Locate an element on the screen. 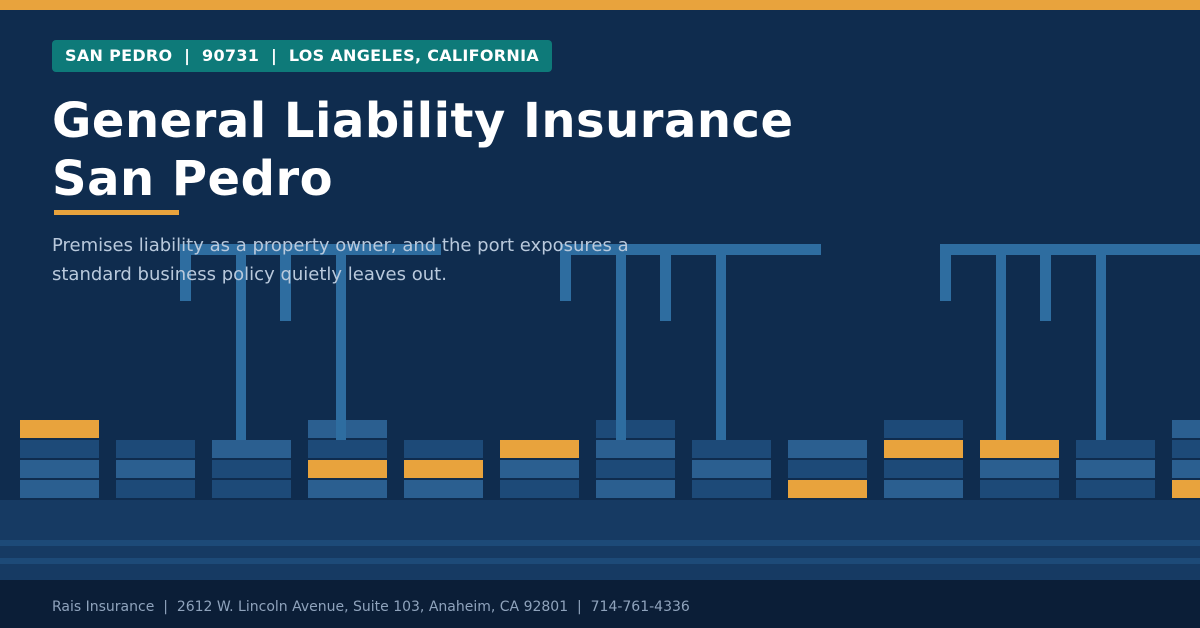 The width and height of the screenshot is (1200, 628). title-line-1: General Liability Insurance is located at coordinates (423, 121).